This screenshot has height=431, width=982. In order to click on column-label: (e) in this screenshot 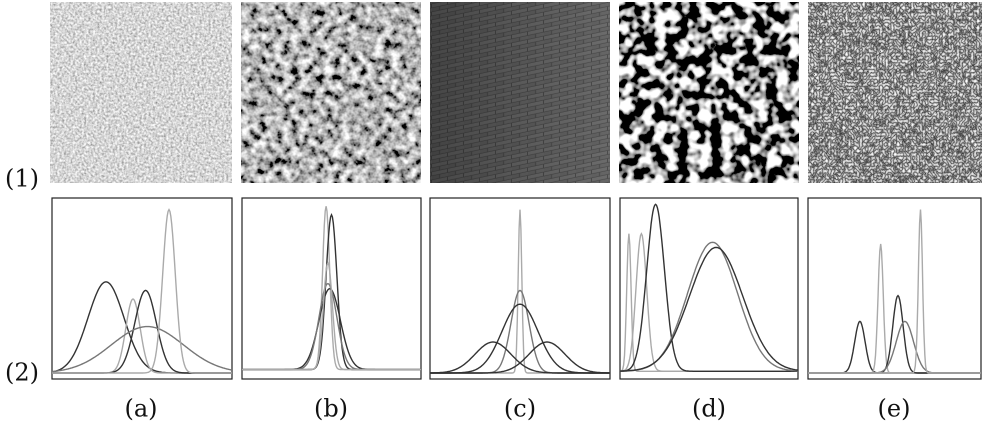, I will do `click(894, 409)`.